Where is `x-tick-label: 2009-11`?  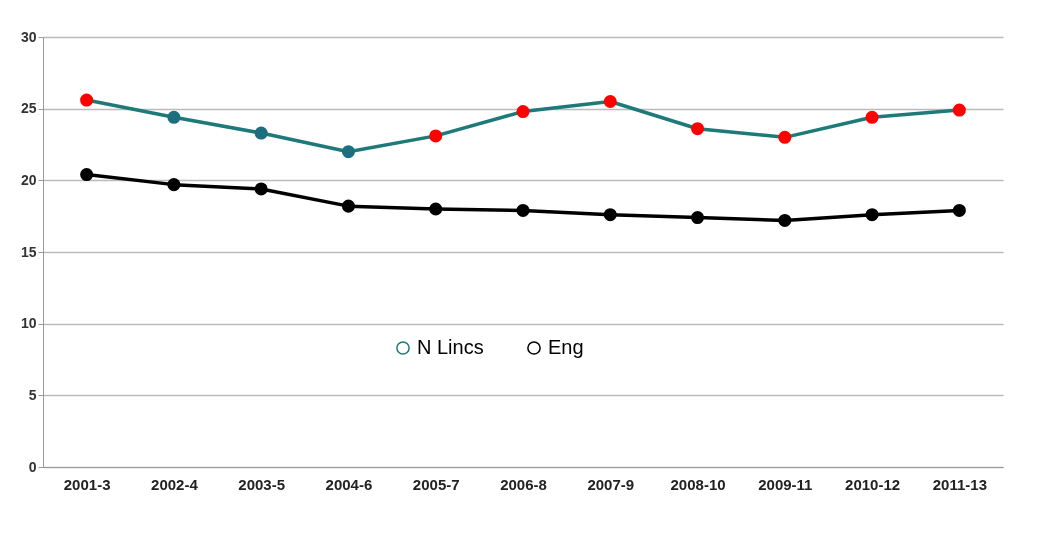 x-tick-label: 2009-11 is located at coordinates (785, 484).